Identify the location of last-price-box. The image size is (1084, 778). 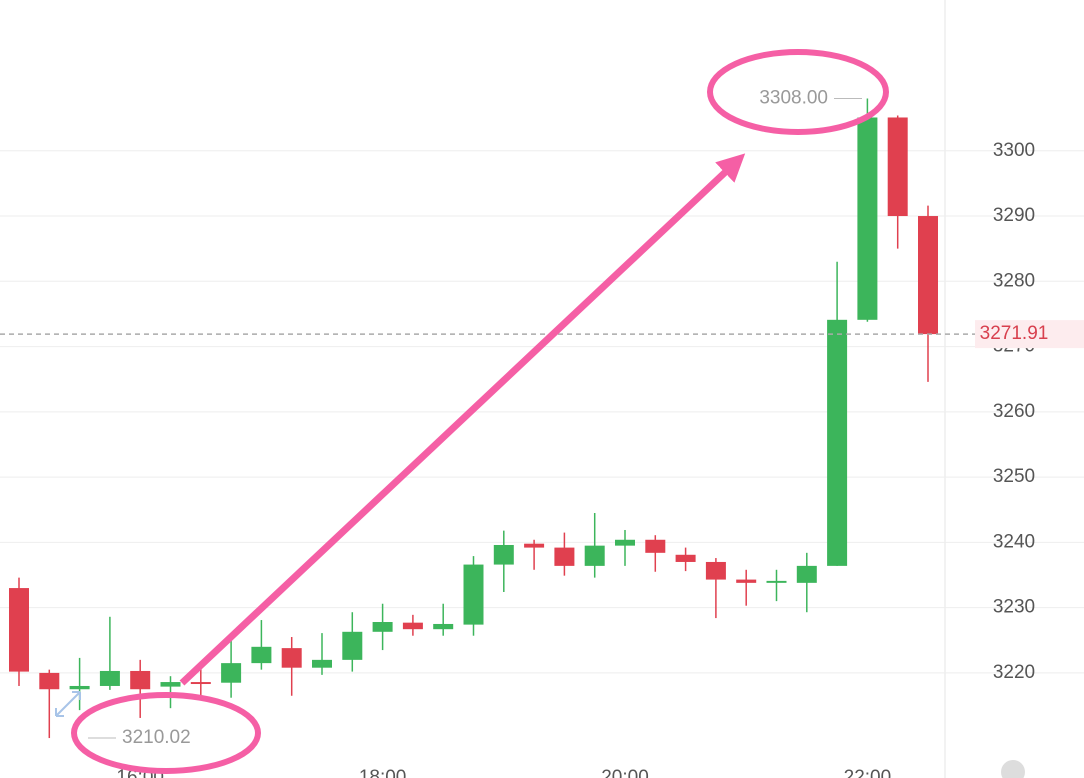
(1029, 334).